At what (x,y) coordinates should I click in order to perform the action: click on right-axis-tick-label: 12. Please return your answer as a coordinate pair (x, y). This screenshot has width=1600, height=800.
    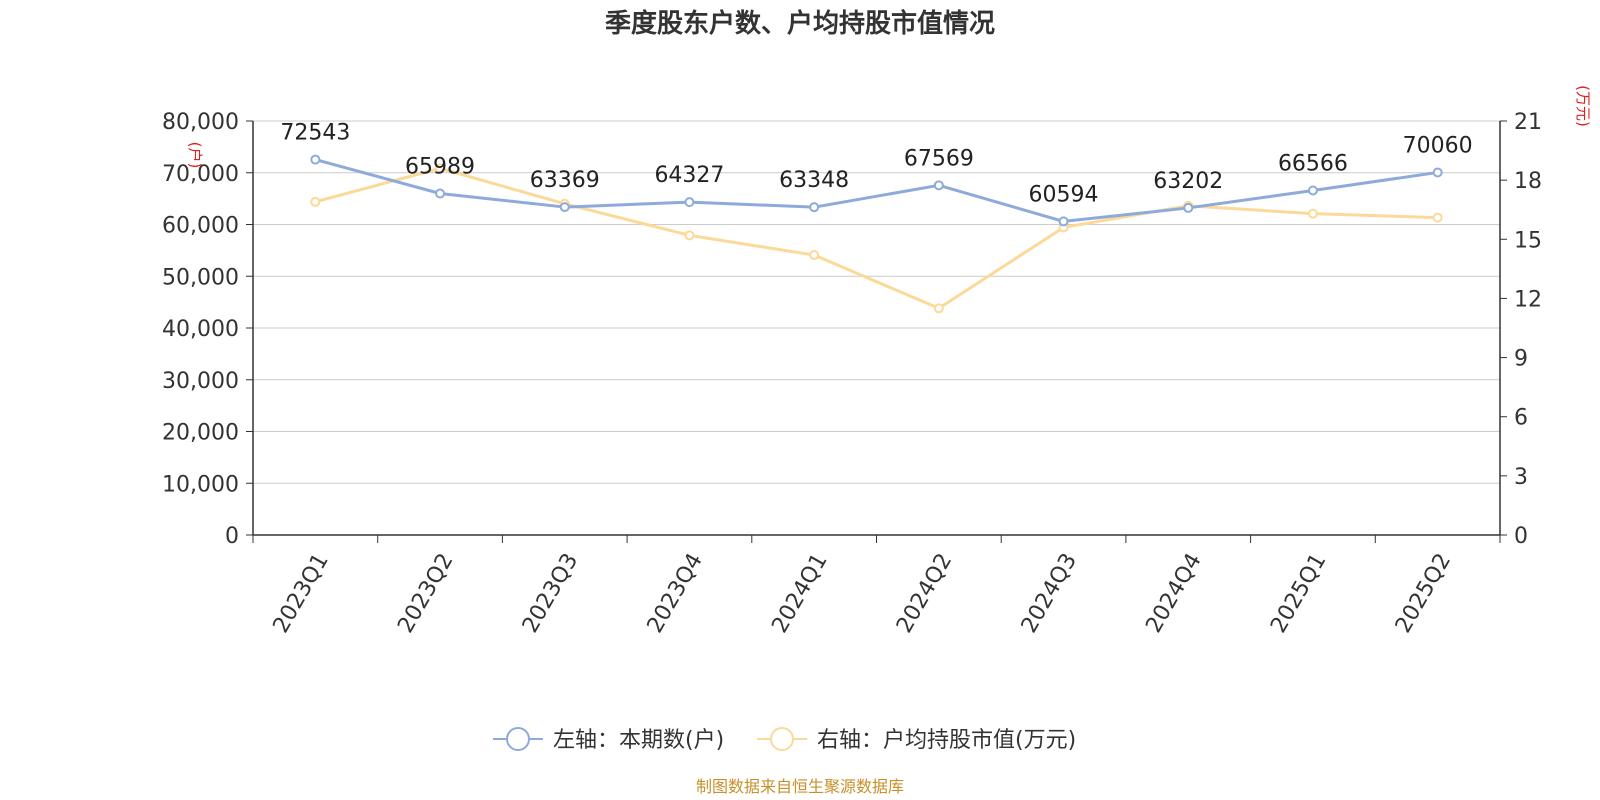
    Looking at the image, I should click on (1528, 299).